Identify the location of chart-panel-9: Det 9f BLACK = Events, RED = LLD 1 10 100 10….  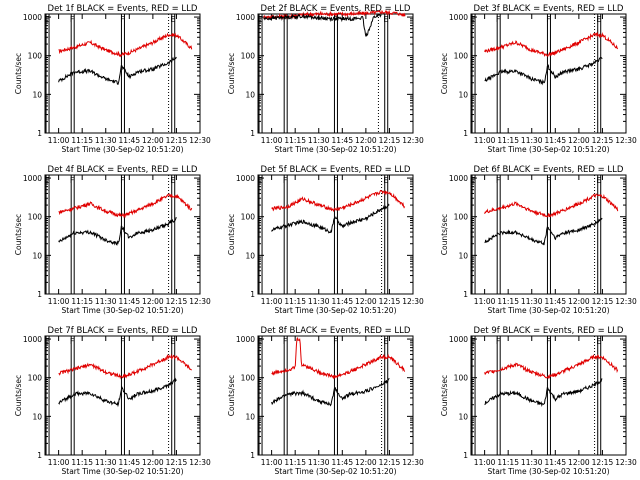
(538, 401).